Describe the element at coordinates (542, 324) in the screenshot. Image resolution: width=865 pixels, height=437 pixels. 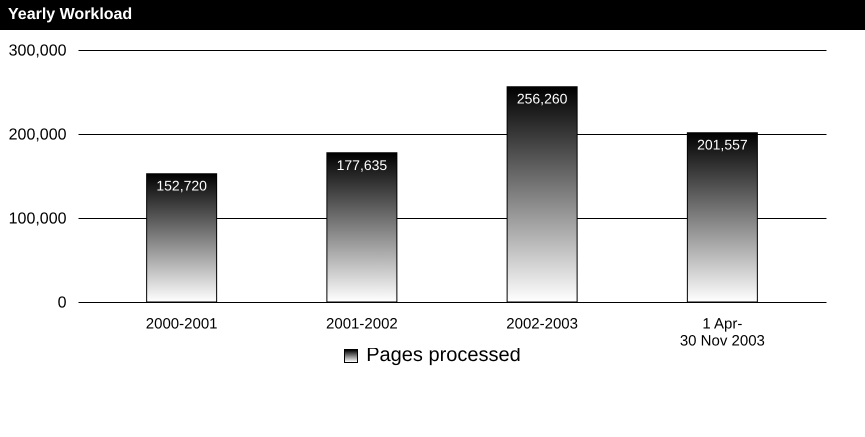
I see `x-tick-label: 2002-2003` at that location.